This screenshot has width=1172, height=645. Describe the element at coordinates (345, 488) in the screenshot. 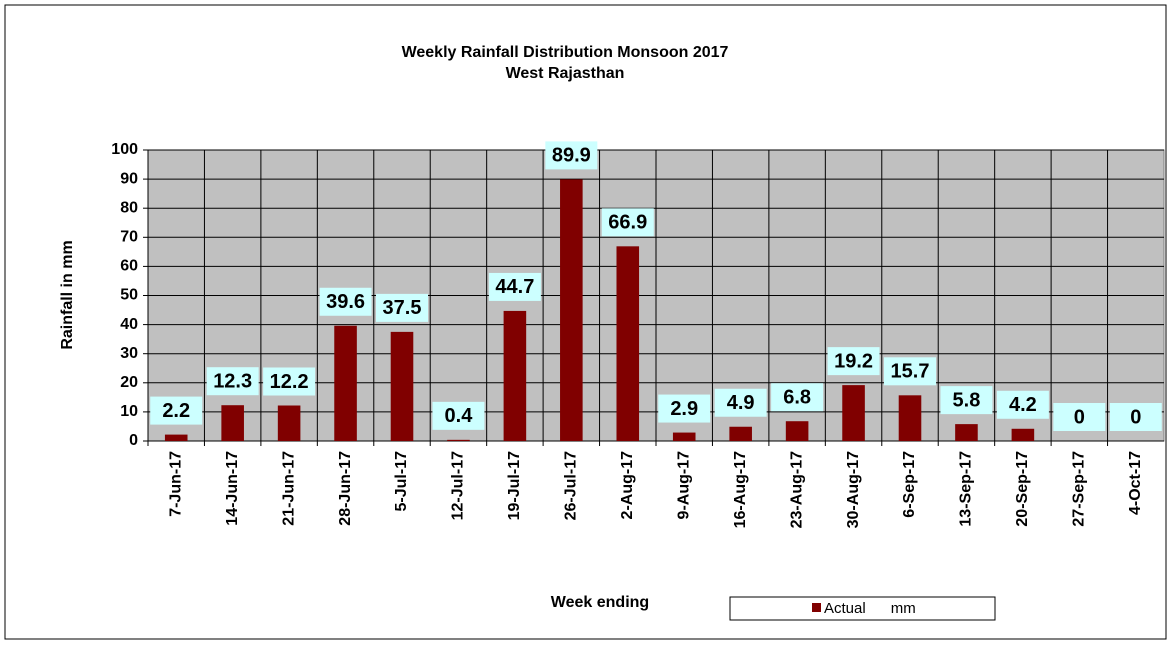

I see `x-tick-label: 28-Jun-17` at that location.